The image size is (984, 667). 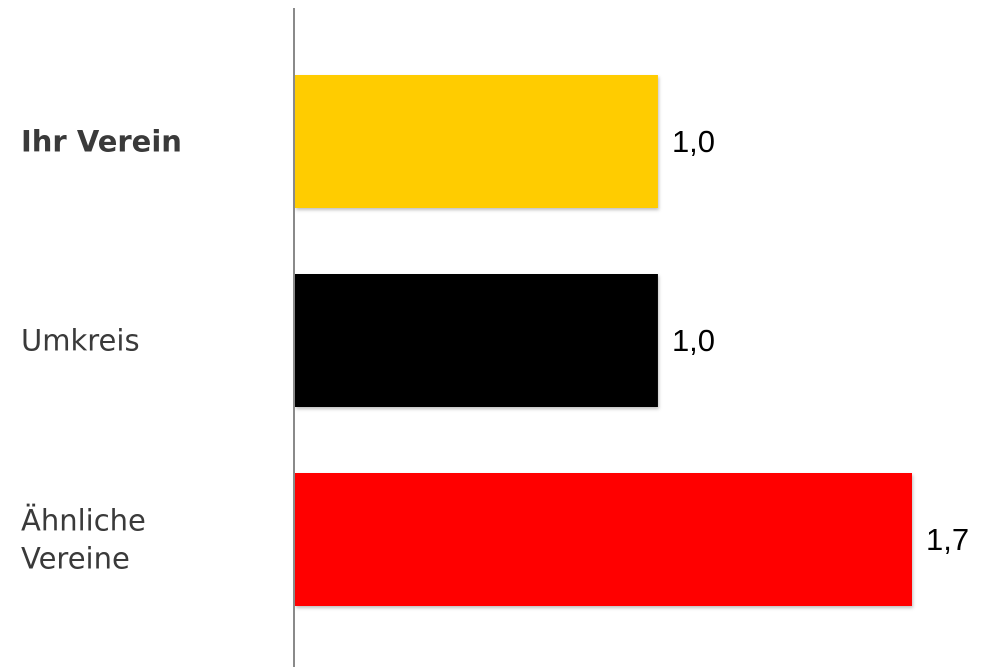 I want to click on bar-value-label-0: 1,0, so click(x=693, y=141).